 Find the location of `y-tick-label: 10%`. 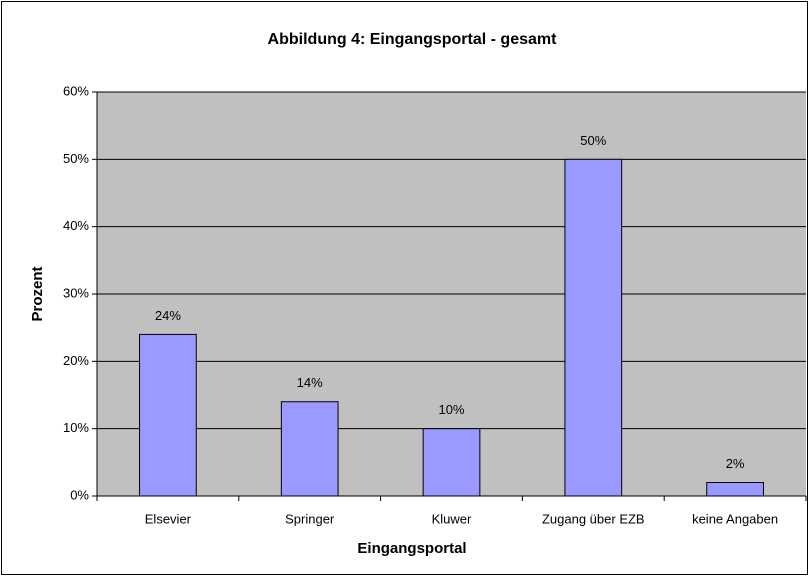

y-tick-label: 10% is located at coordinates (76, 427).